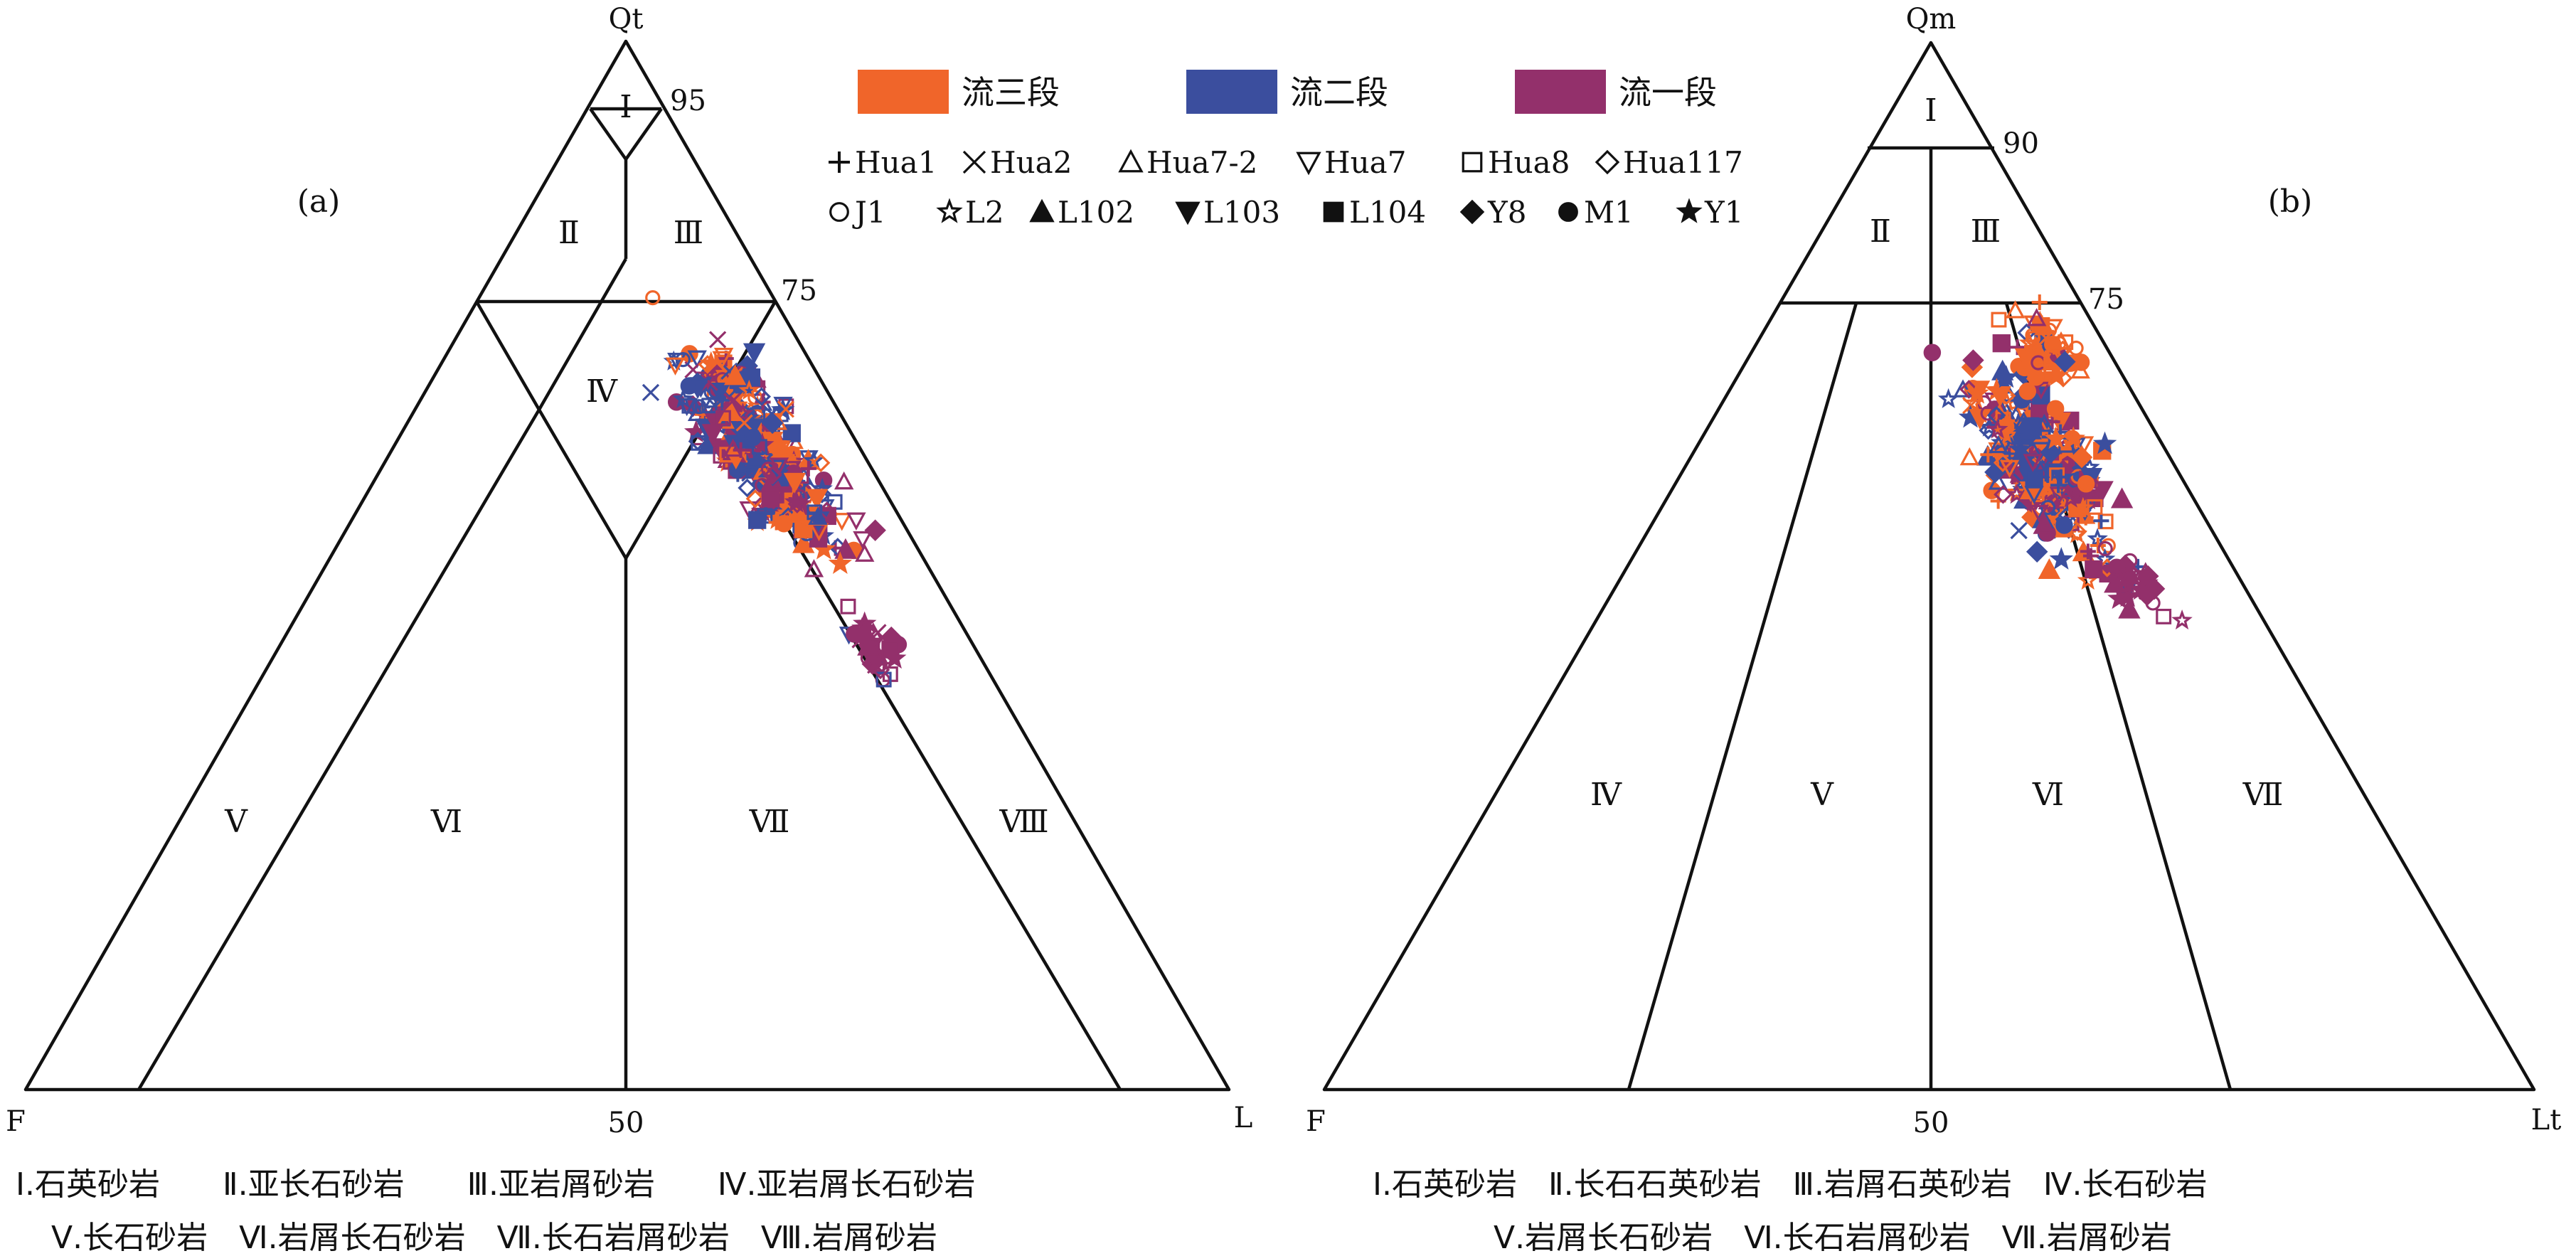 Image resolution: width=2576 pixels, height=1256 pixels. Describe the element at coordinates (1243, 1118) in the screenshot. I see `apex-right-label-a: L` at that location.